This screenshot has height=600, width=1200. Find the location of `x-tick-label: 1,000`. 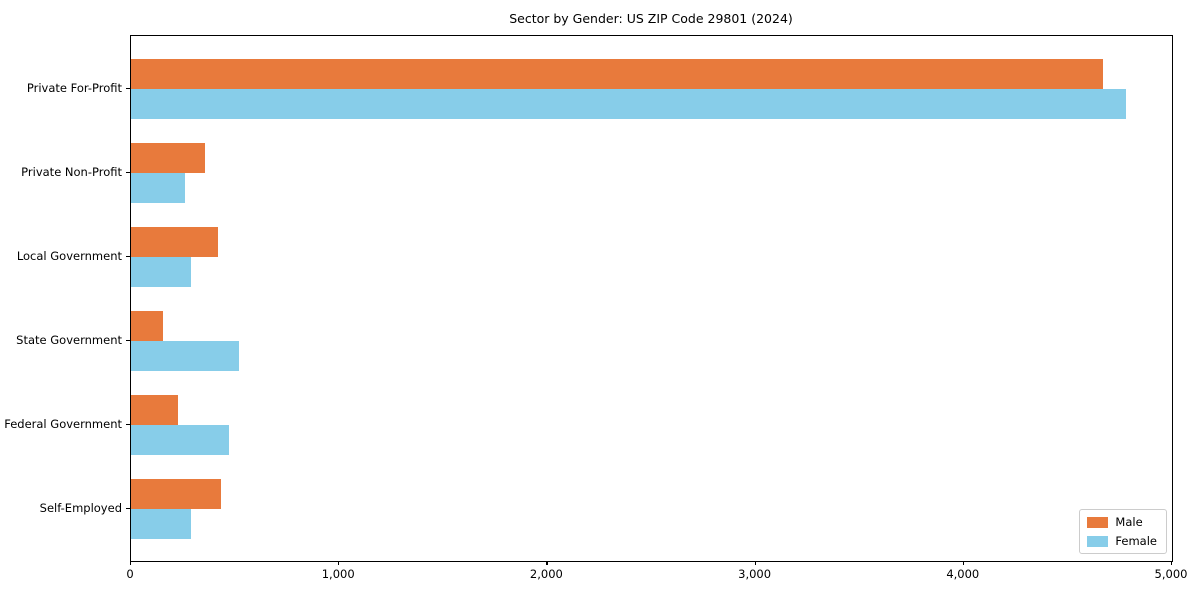

x-tick-label: 1,000 is located at coordinates (338, 574).